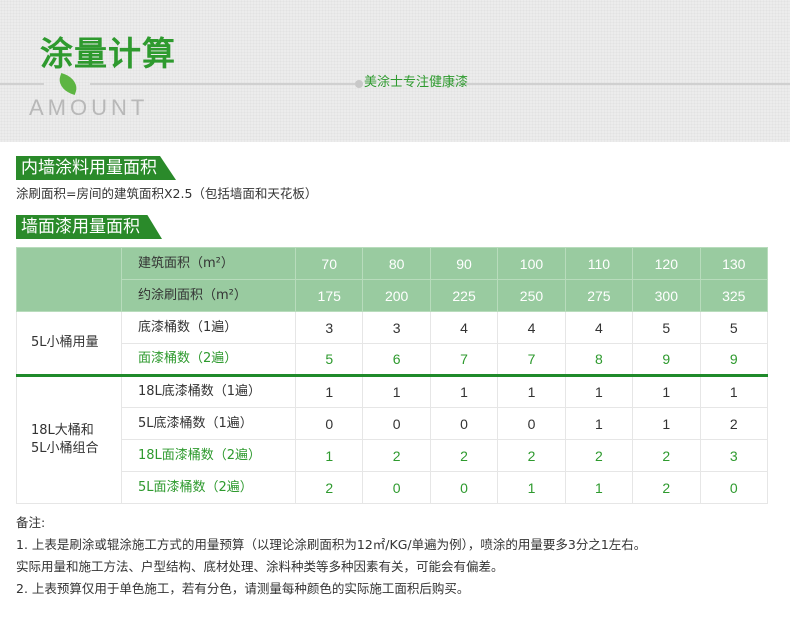  Describe the element at coordinates (96, 168) in the screenshot. I see `section-title-interior: 内墙涂料用量面积` at that location.